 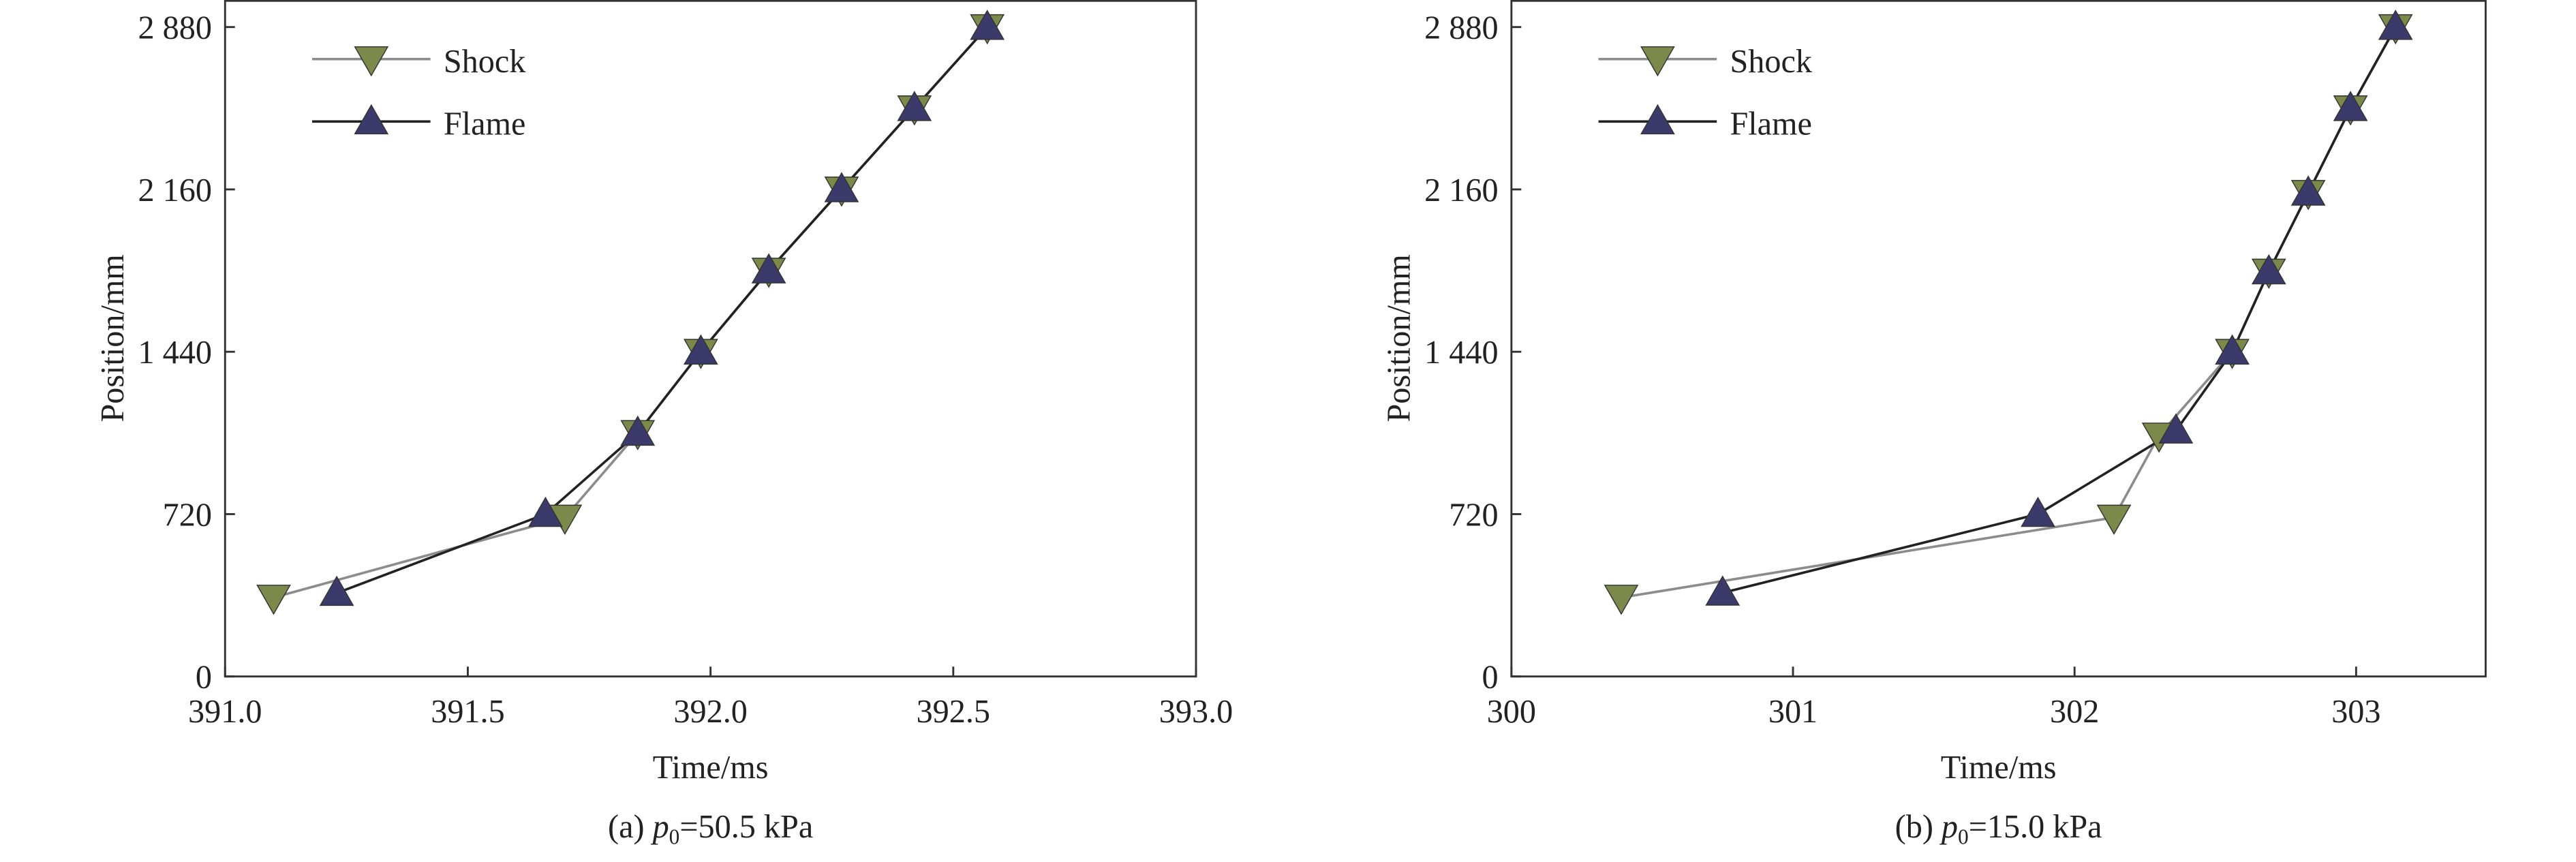 I want to click on caption-prefix: (b), so click(x=1918, y=827).